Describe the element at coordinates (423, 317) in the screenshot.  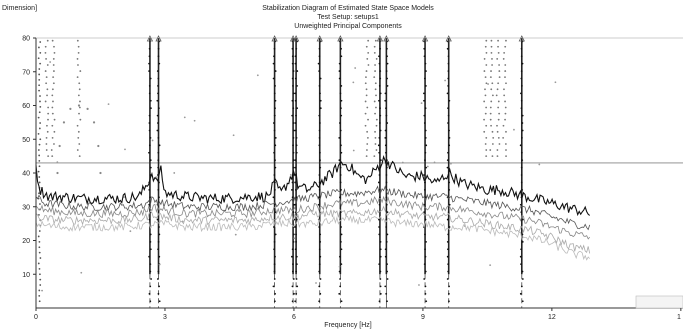
I see `x-tick-label: 9` at that location.